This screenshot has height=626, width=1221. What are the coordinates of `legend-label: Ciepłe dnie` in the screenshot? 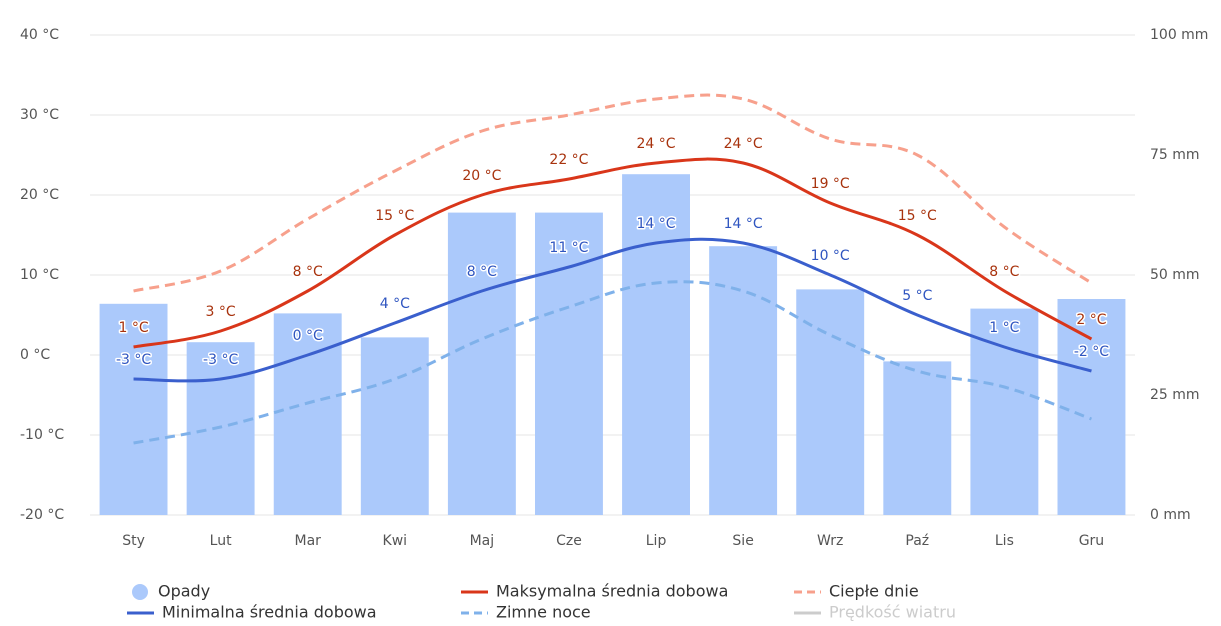 It's located at (874, 591).